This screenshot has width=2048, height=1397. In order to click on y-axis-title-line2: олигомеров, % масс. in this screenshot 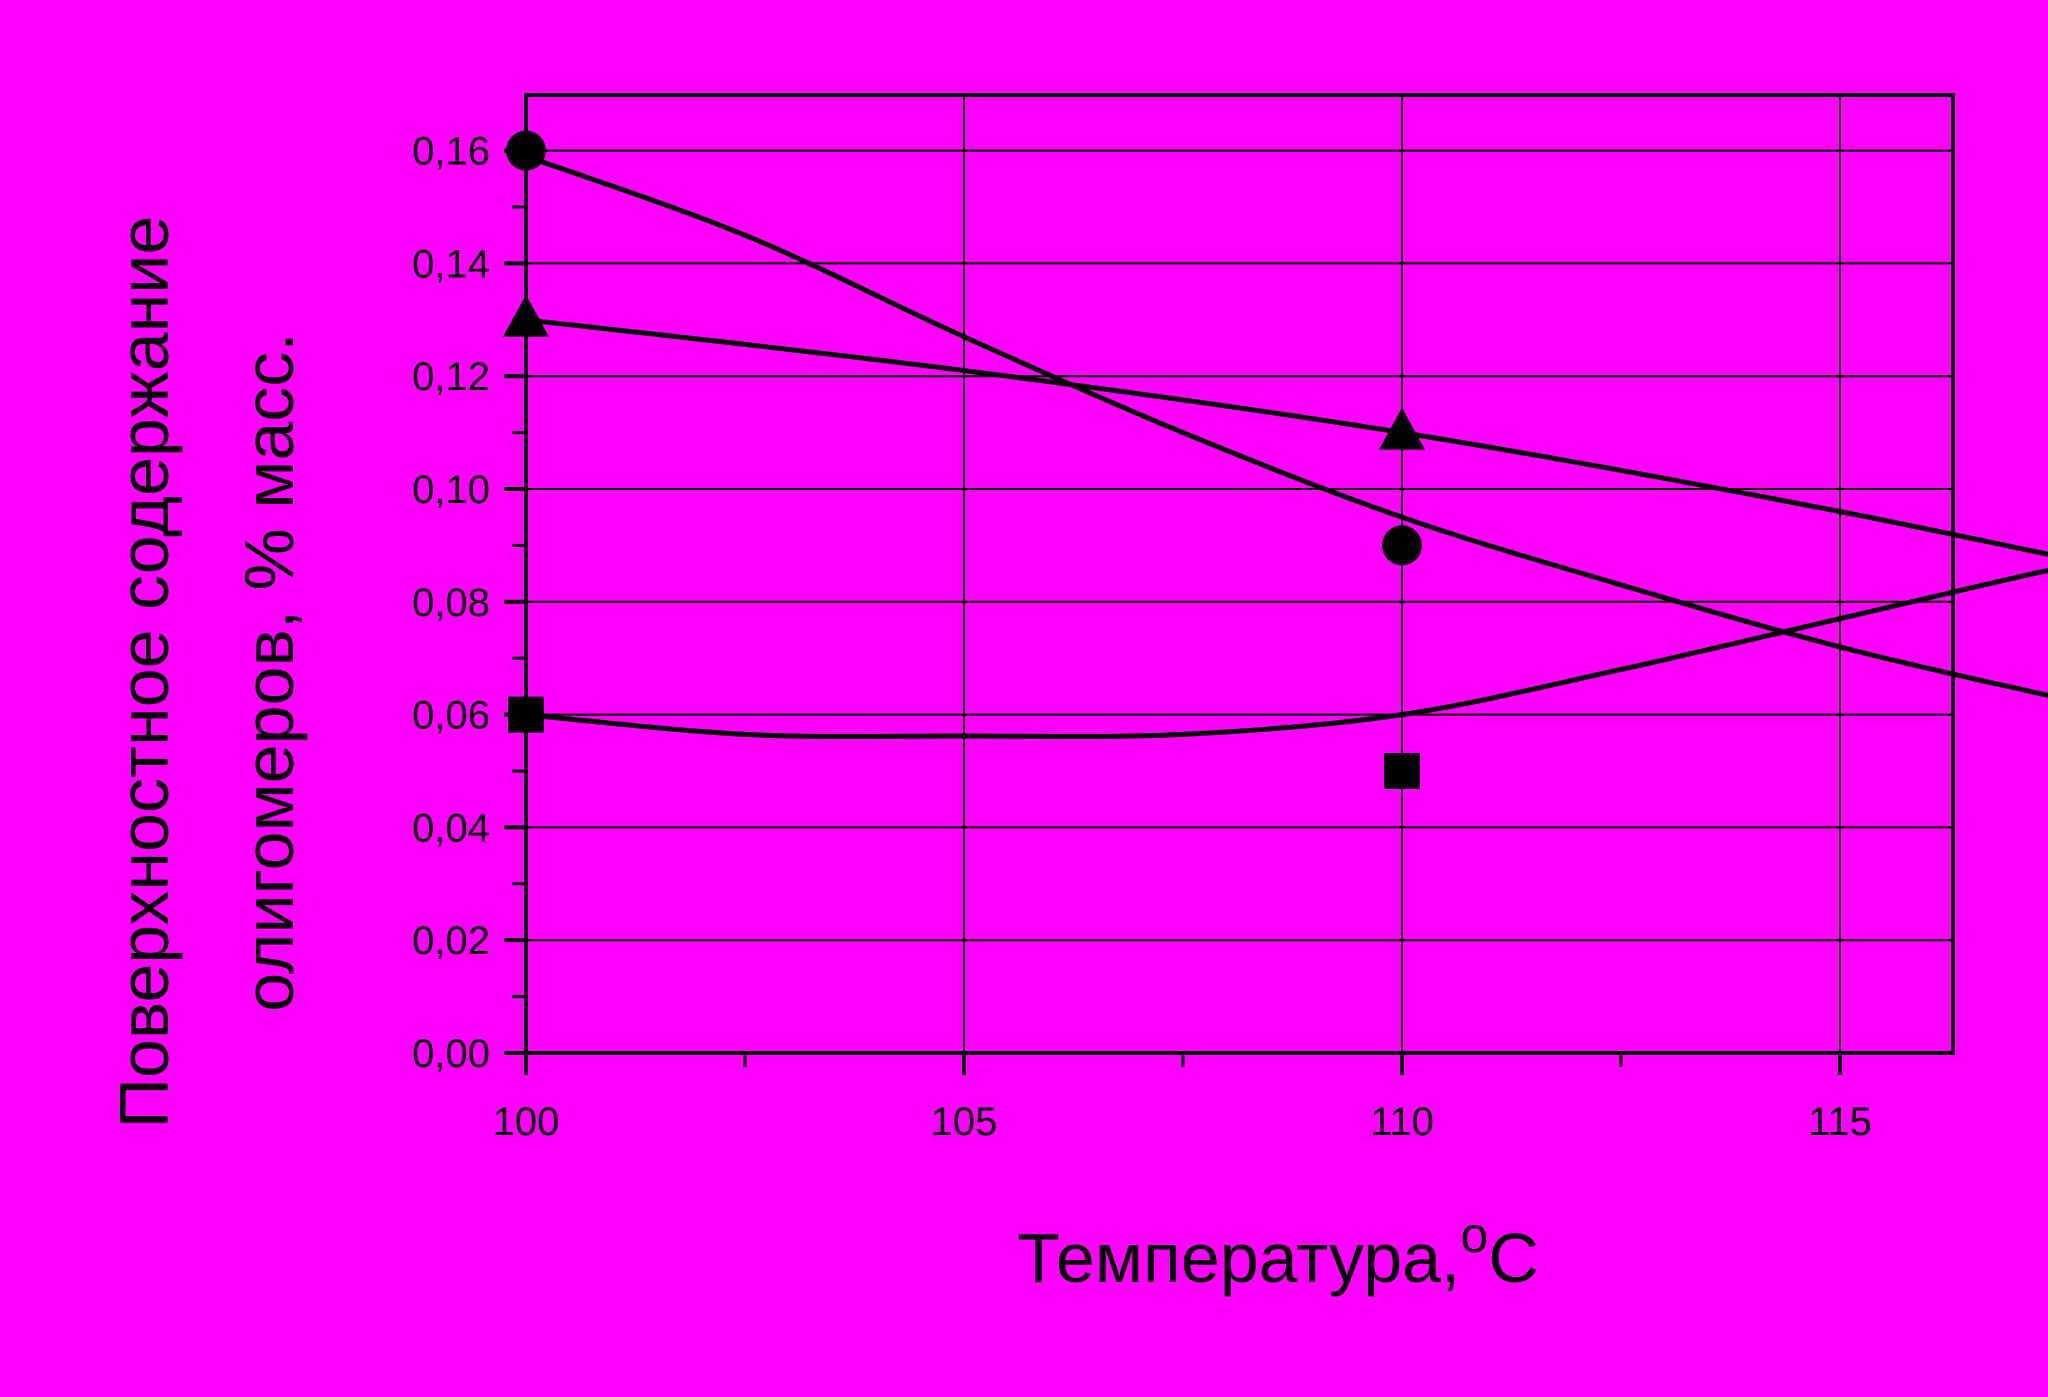, I will do `click(269, 671)`.